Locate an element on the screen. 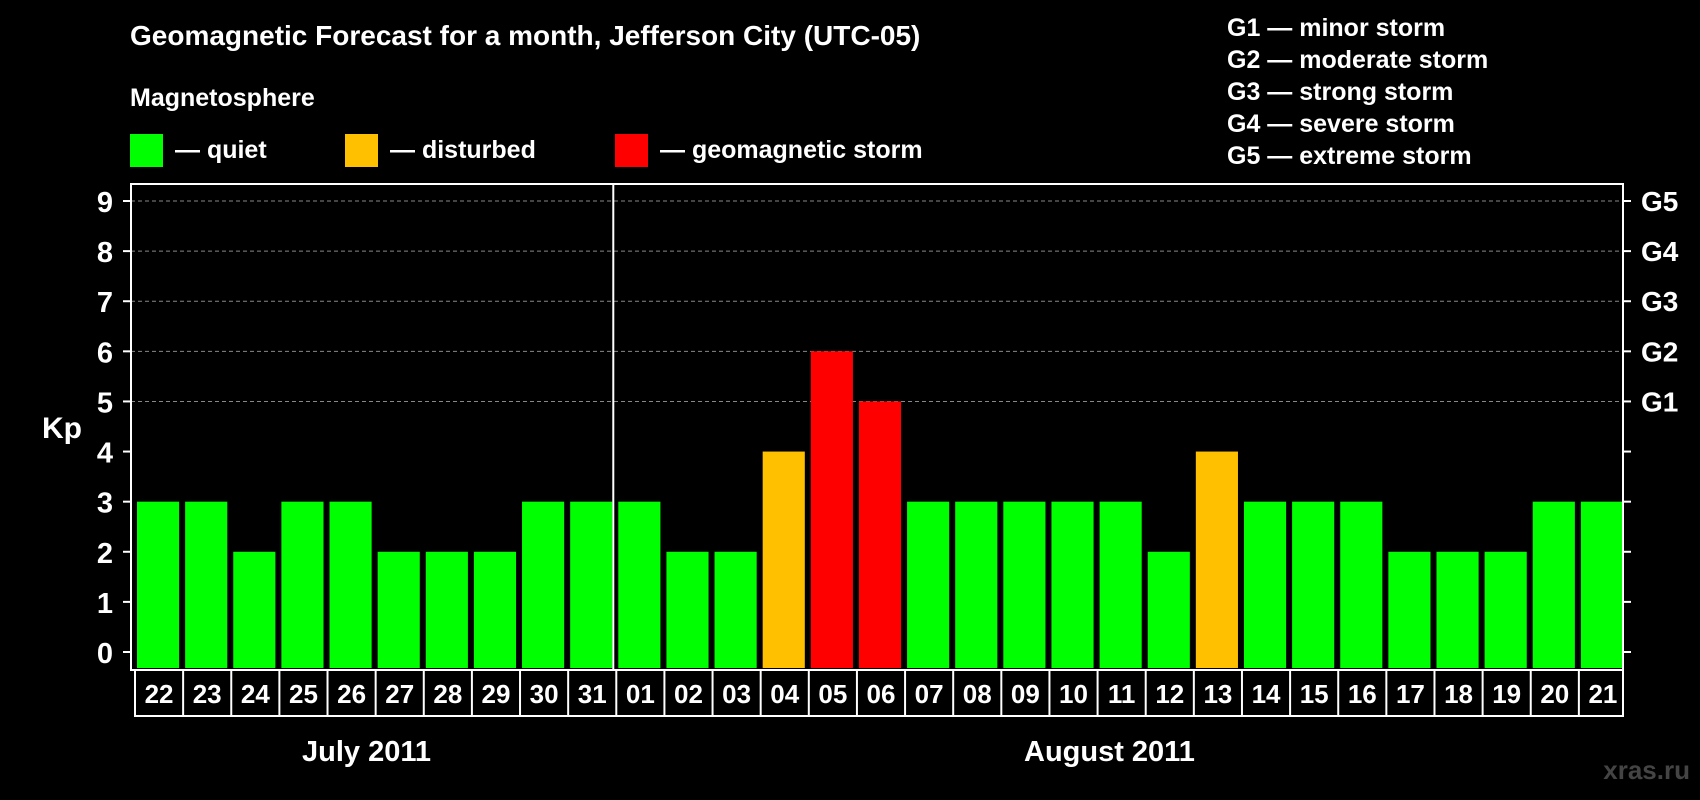 This screenshot has height=800, width=1700. date-label: 10 is located at coordinates (1073, 694).